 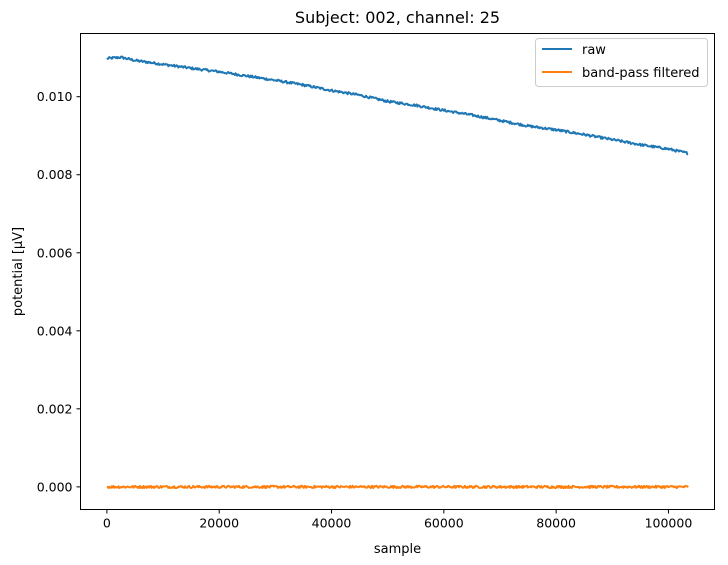 What do you see at coordinates (397, 549) in the screenshot?
I see `x-axis-label: sample` at bounding box center [397, 549].